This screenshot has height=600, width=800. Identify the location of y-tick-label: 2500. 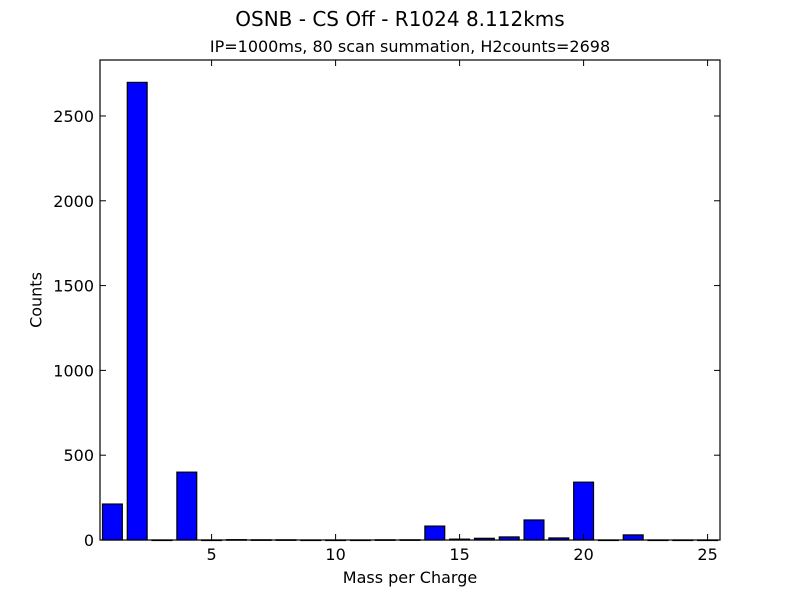
(73, 116).